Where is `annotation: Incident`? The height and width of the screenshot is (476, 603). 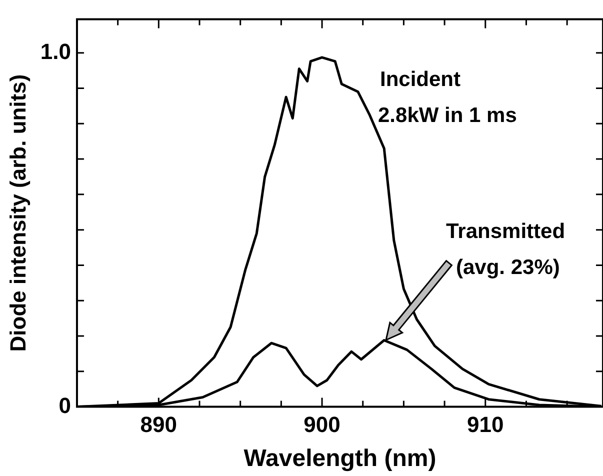 annotation: Incident is located at coordinates (420, 79).